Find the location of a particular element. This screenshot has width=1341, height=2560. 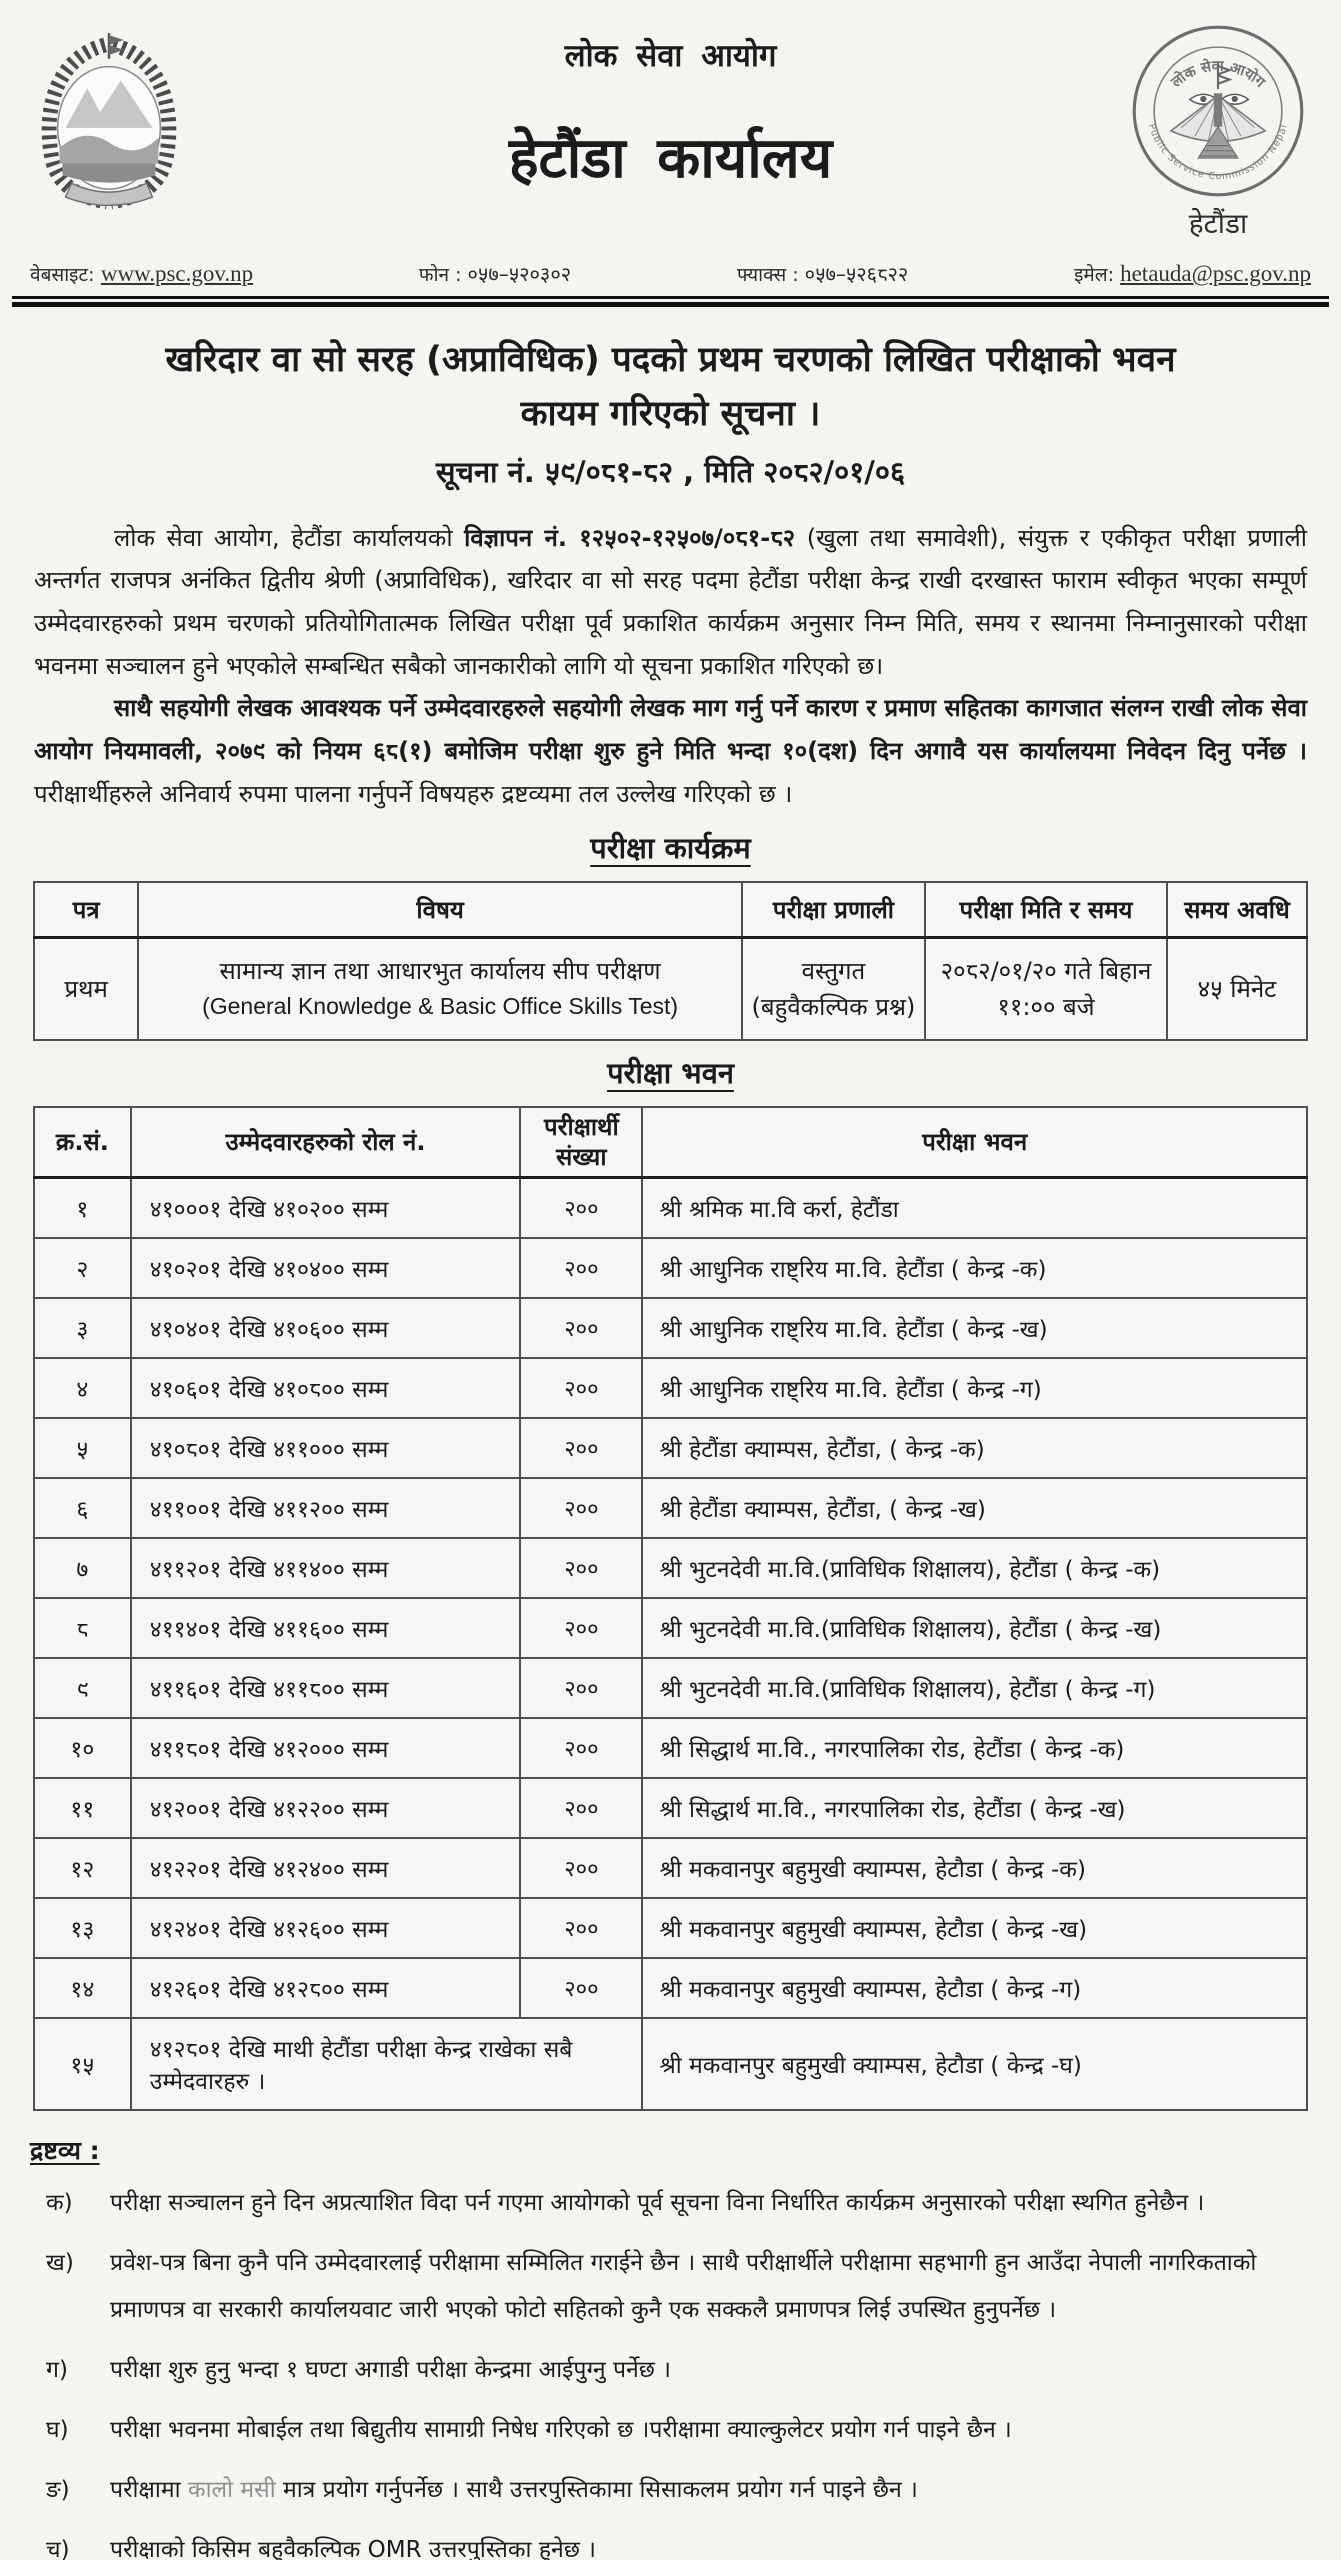

note-label: ख) is located at coordinates (60, 2262).